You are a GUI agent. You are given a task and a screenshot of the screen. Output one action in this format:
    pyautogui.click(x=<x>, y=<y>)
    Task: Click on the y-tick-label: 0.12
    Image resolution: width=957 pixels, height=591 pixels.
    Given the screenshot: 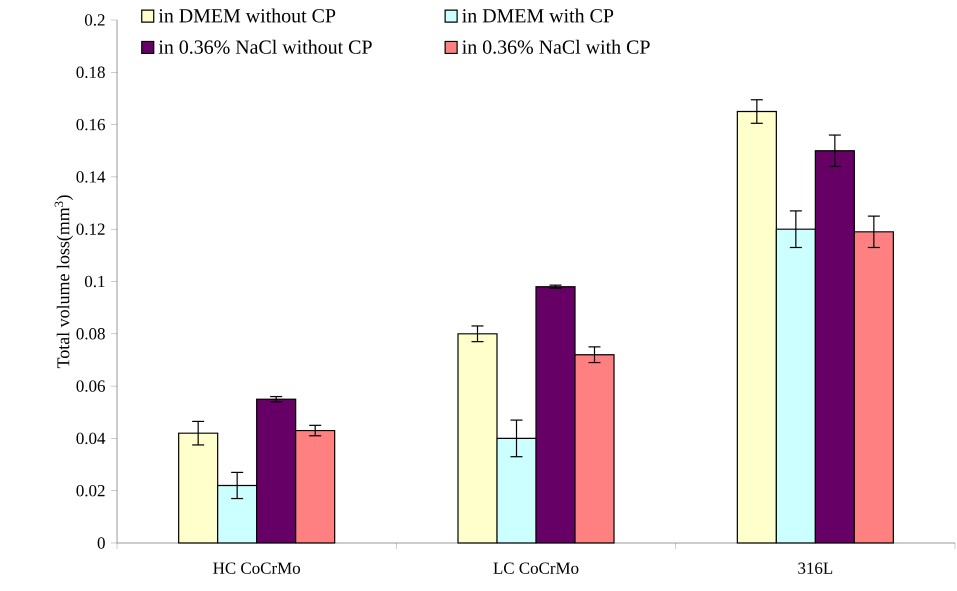 What is the action you would take?
    pyautogui.click(x=90, y=229)
    